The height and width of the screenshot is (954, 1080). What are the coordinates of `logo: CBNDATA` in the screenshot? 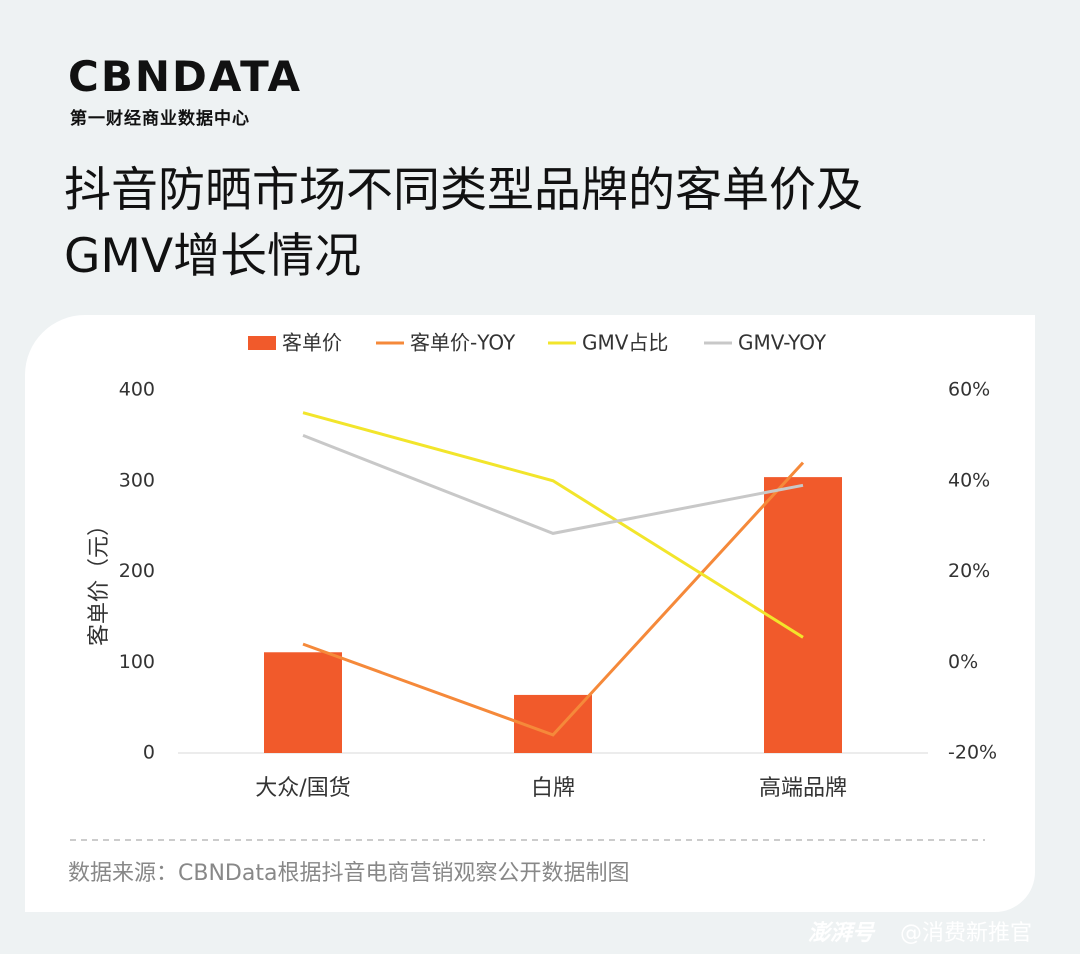 It's located at (185, 76).